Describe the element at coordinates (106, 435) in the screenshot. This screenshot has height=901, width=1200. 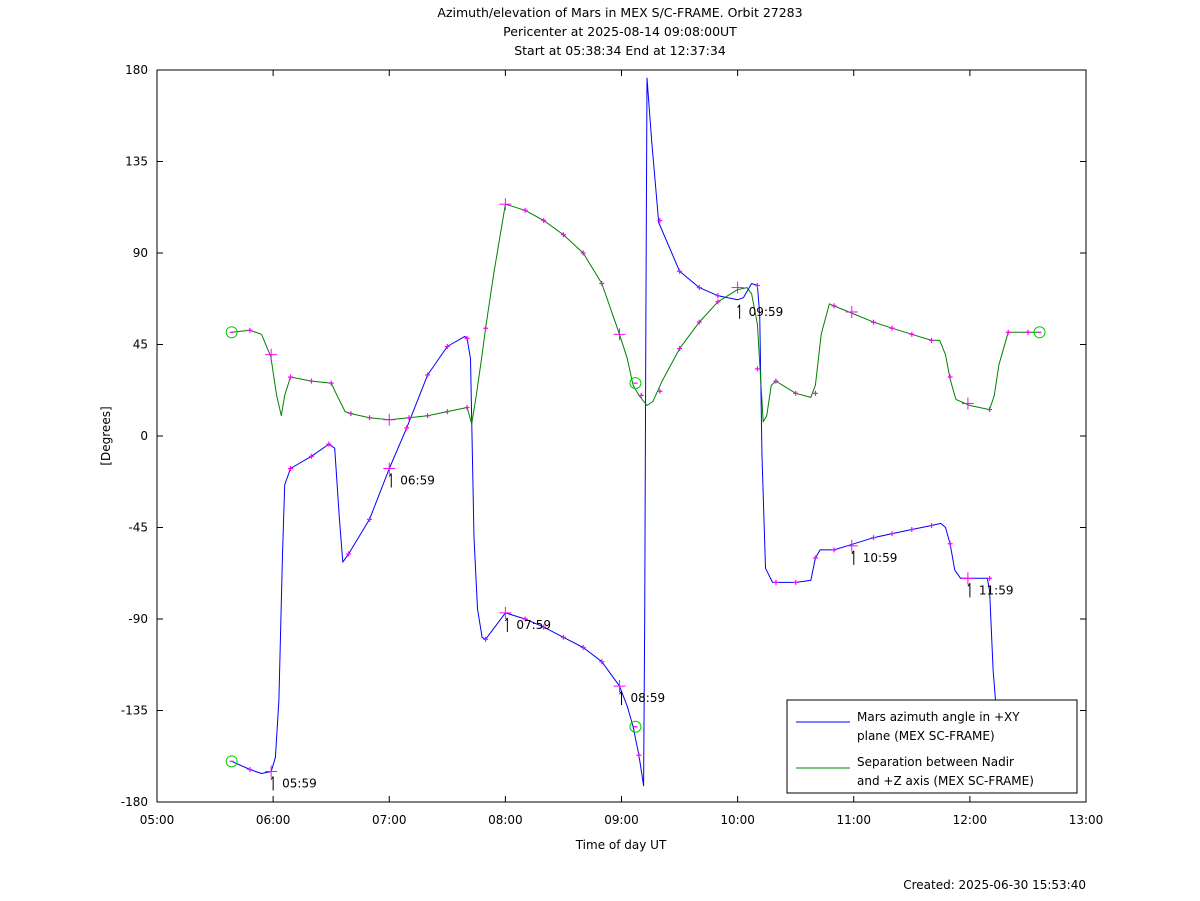
I see `y-axis-label: [Degrees]` at that location.